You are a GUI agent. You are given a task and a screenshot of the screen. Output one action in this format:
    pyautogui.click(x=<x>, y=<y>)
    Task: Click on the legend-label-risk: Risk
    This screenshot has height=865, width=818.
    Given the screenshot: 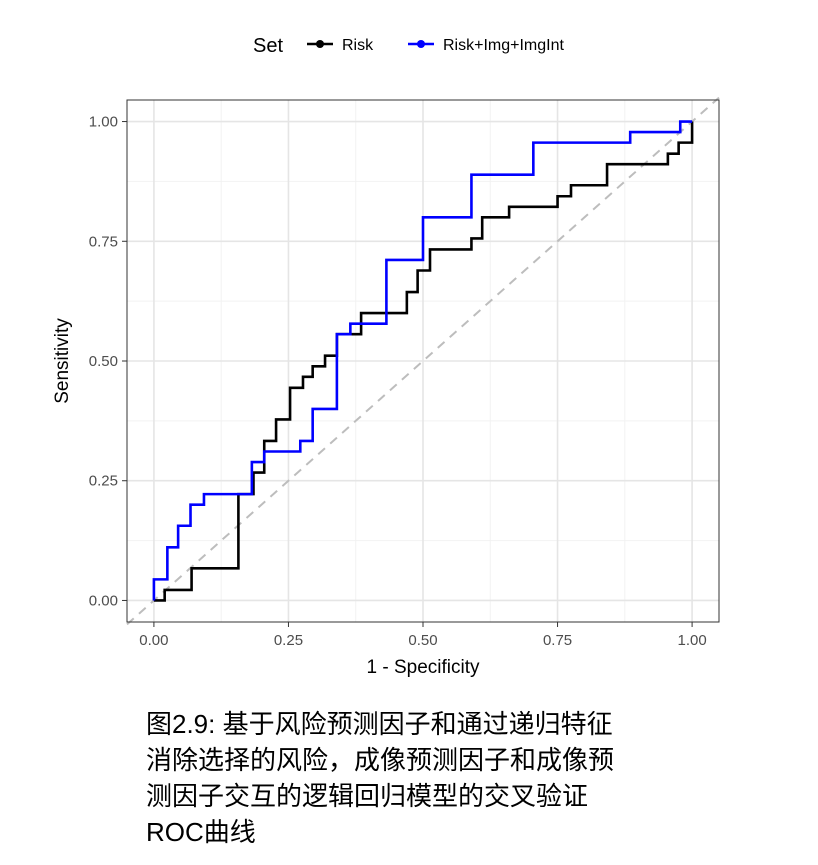 What is the action you would take?
    pyautogui.click(x=358, y=45)
    